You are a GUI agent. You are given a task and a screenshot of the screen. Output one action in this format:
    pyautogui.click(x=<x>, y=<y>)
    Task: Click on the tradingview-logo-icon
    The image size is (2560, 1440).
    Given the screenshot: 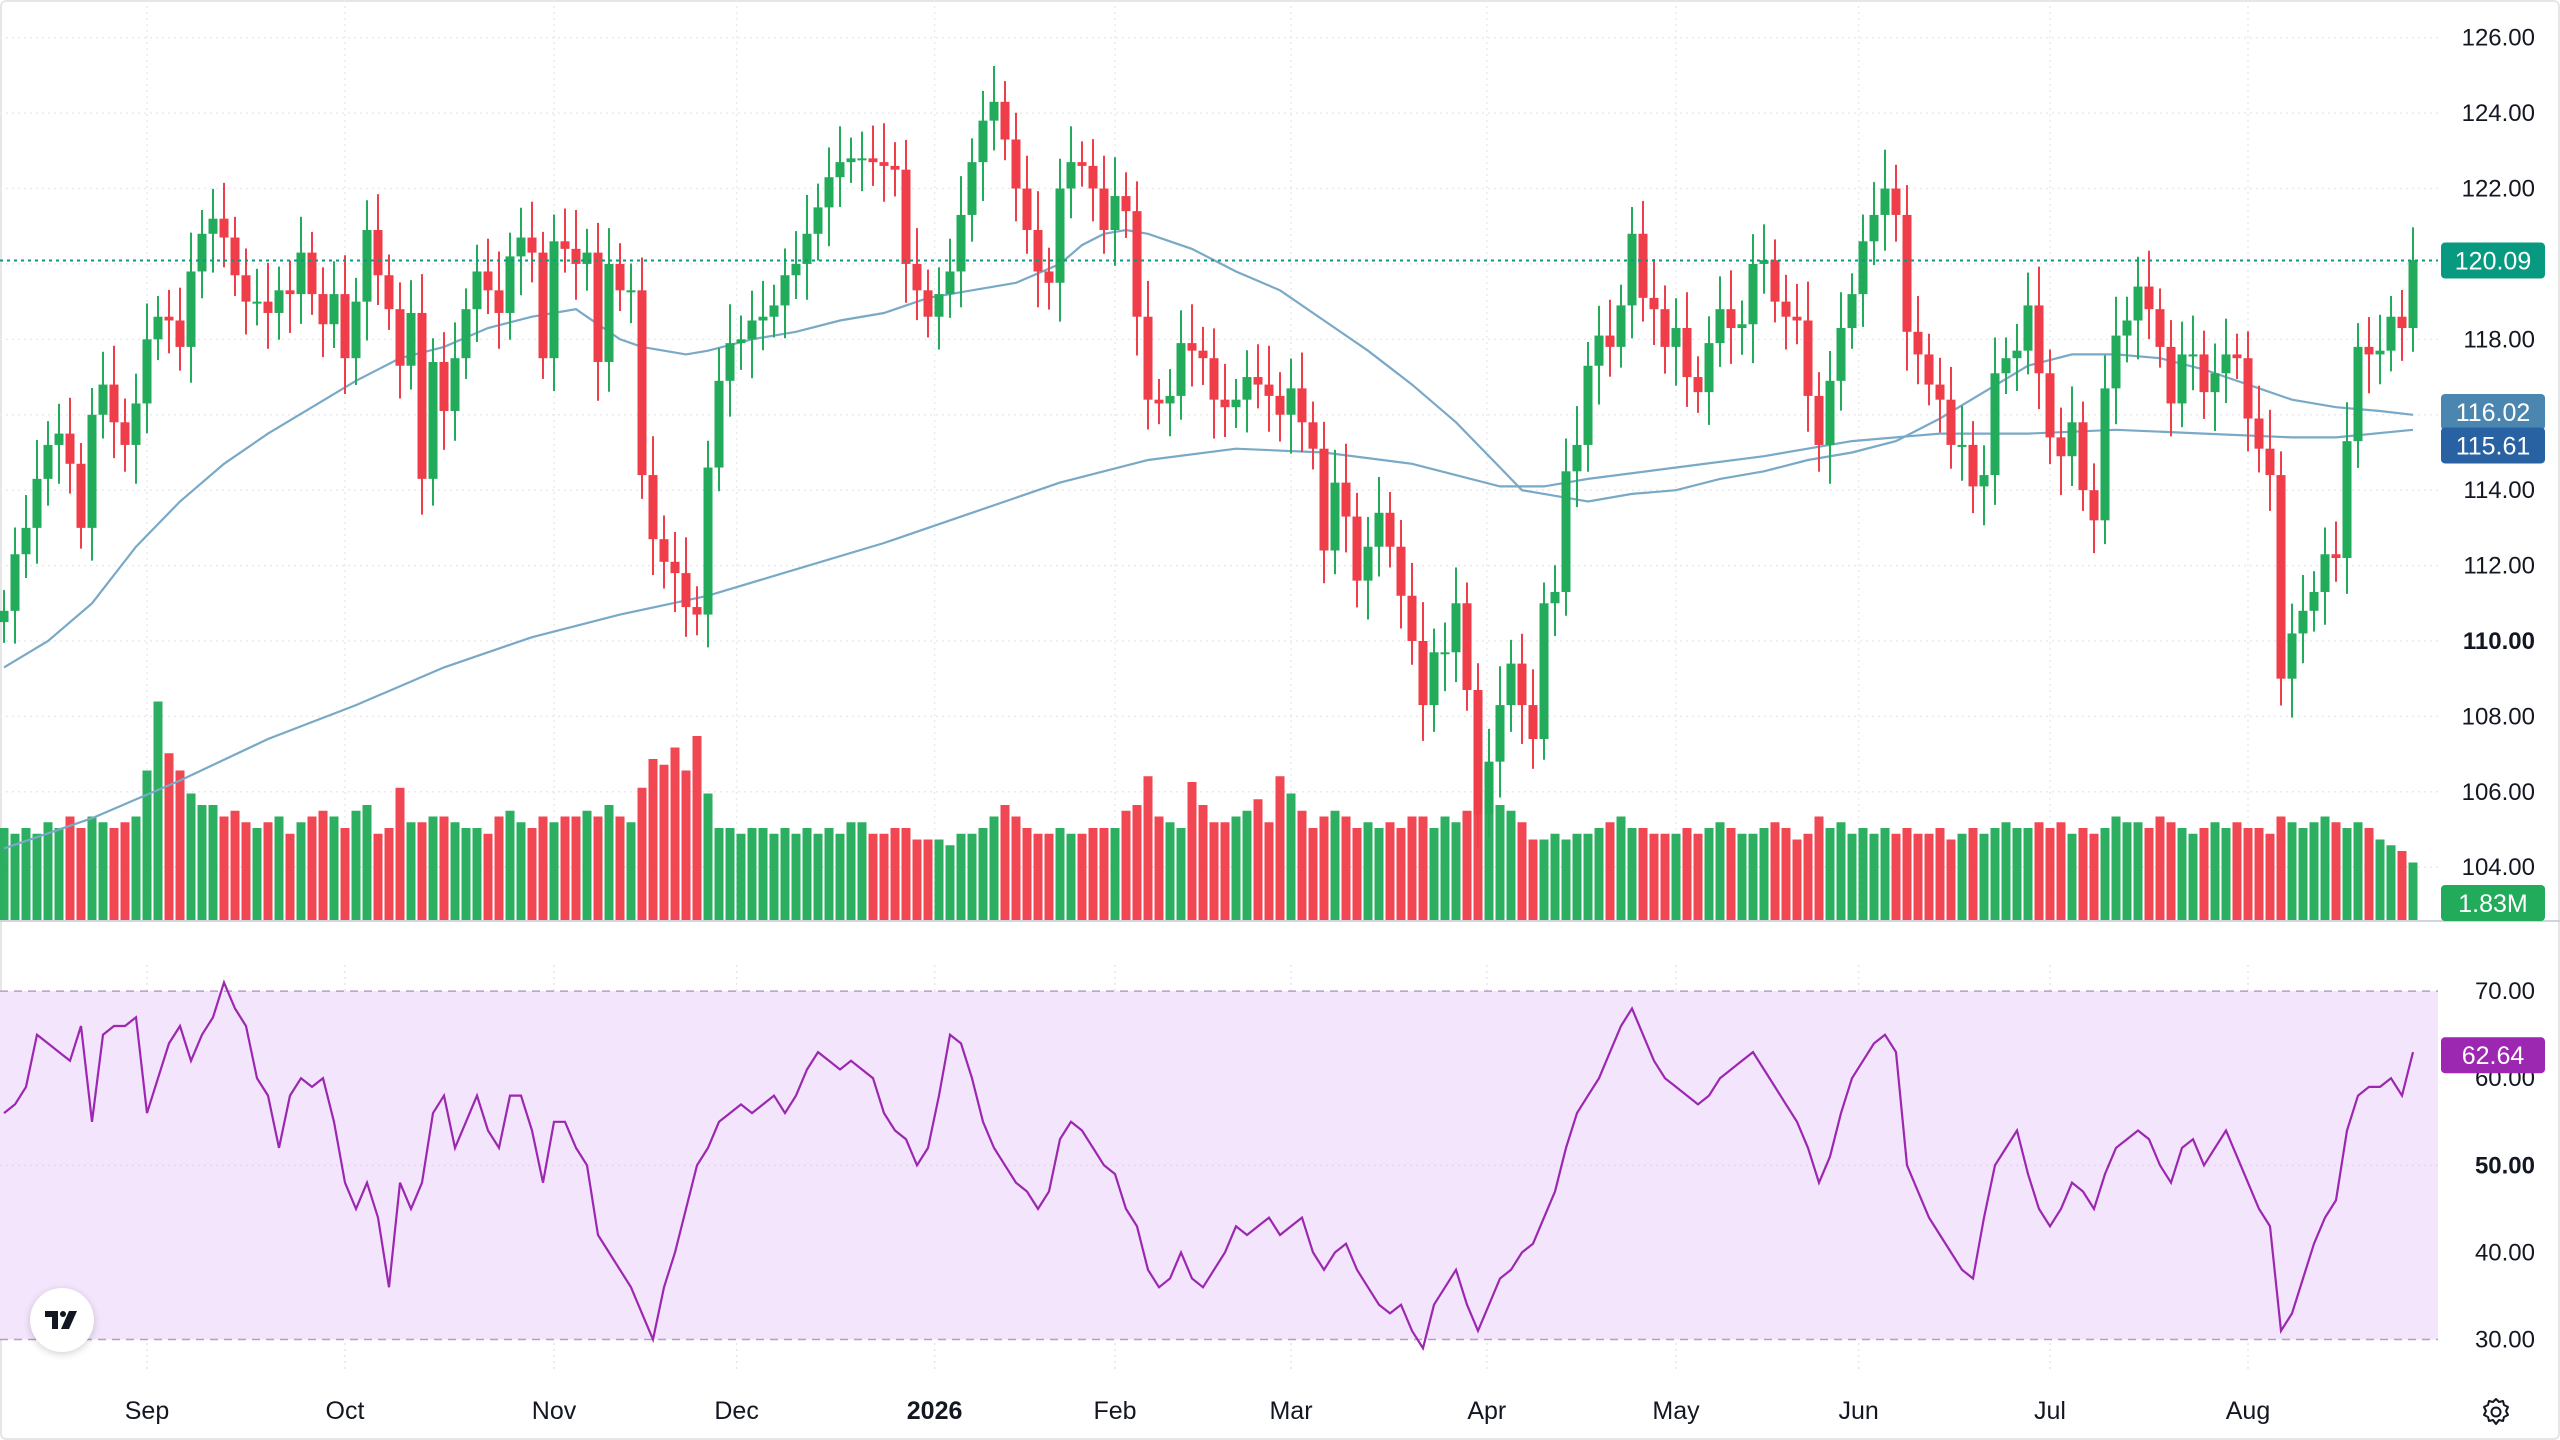 What is the action you would take?
    pyautogui.click(x=62, y=1320)
    